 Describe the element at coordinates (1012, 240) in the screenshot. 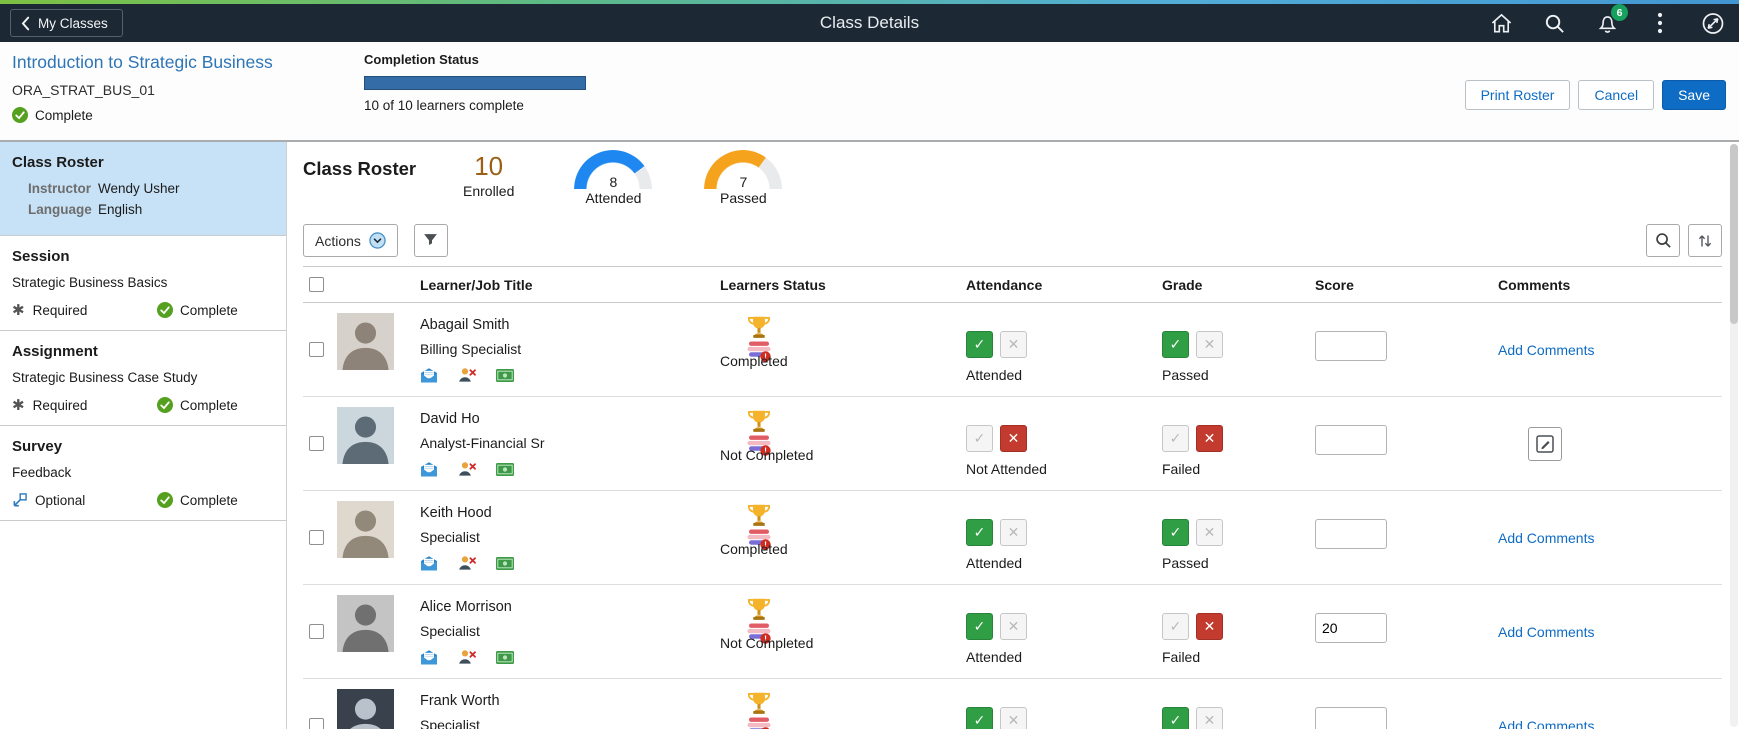

I see `grid-toolbar: Actions` at that location.